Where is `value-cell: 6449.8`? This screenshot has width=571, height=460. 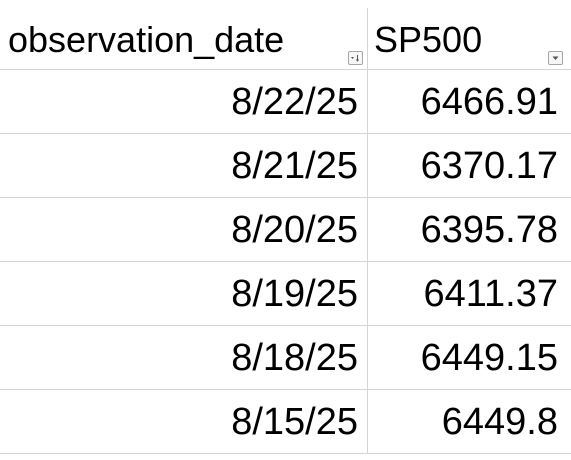
value-cell: 6449.8 is located at coordinates (499, 422).